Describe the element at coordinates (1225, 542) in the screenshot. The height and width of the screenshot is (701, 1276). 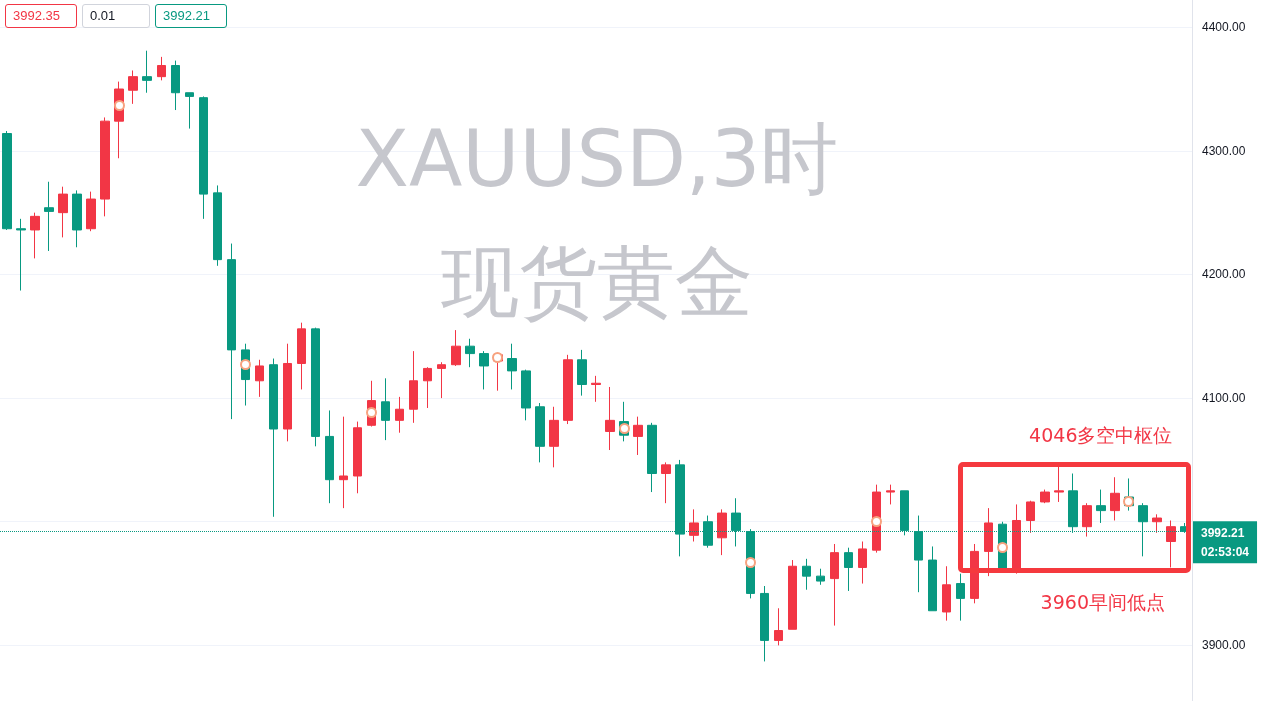
I see `ref-line-label: 3992.21 02:53:04` at that location.